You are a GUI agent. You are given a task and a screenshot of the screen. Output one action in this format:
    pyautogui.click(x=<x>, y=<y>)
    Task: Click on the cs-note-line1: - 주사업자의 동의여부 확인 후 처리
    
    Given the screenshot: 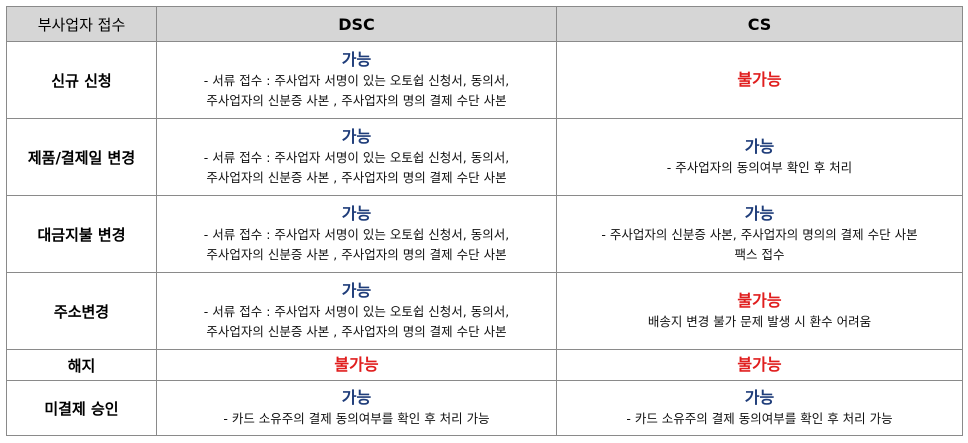 What is the action you would take?
    pyautogui.click(x=759, y=167)
    